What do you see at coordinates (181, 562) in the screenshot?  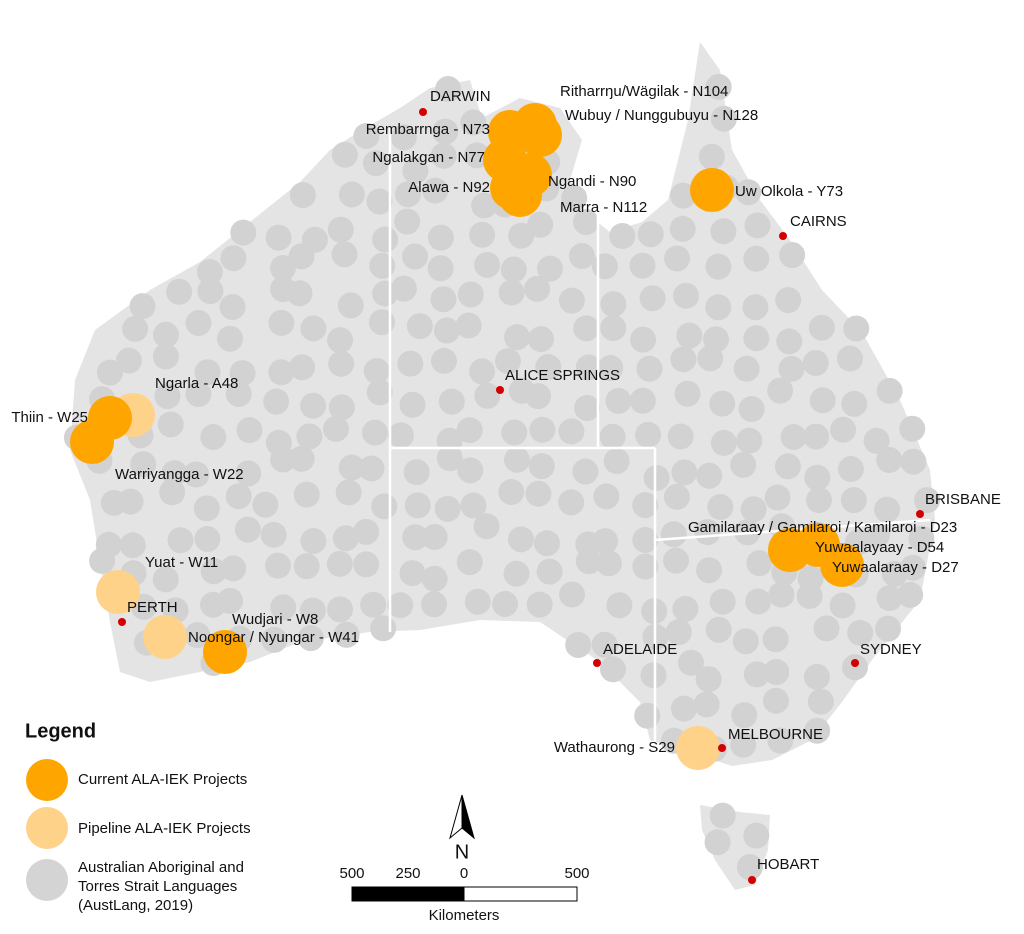 I see `project-label: Yuat - W11` at bounding box center [181, 562].